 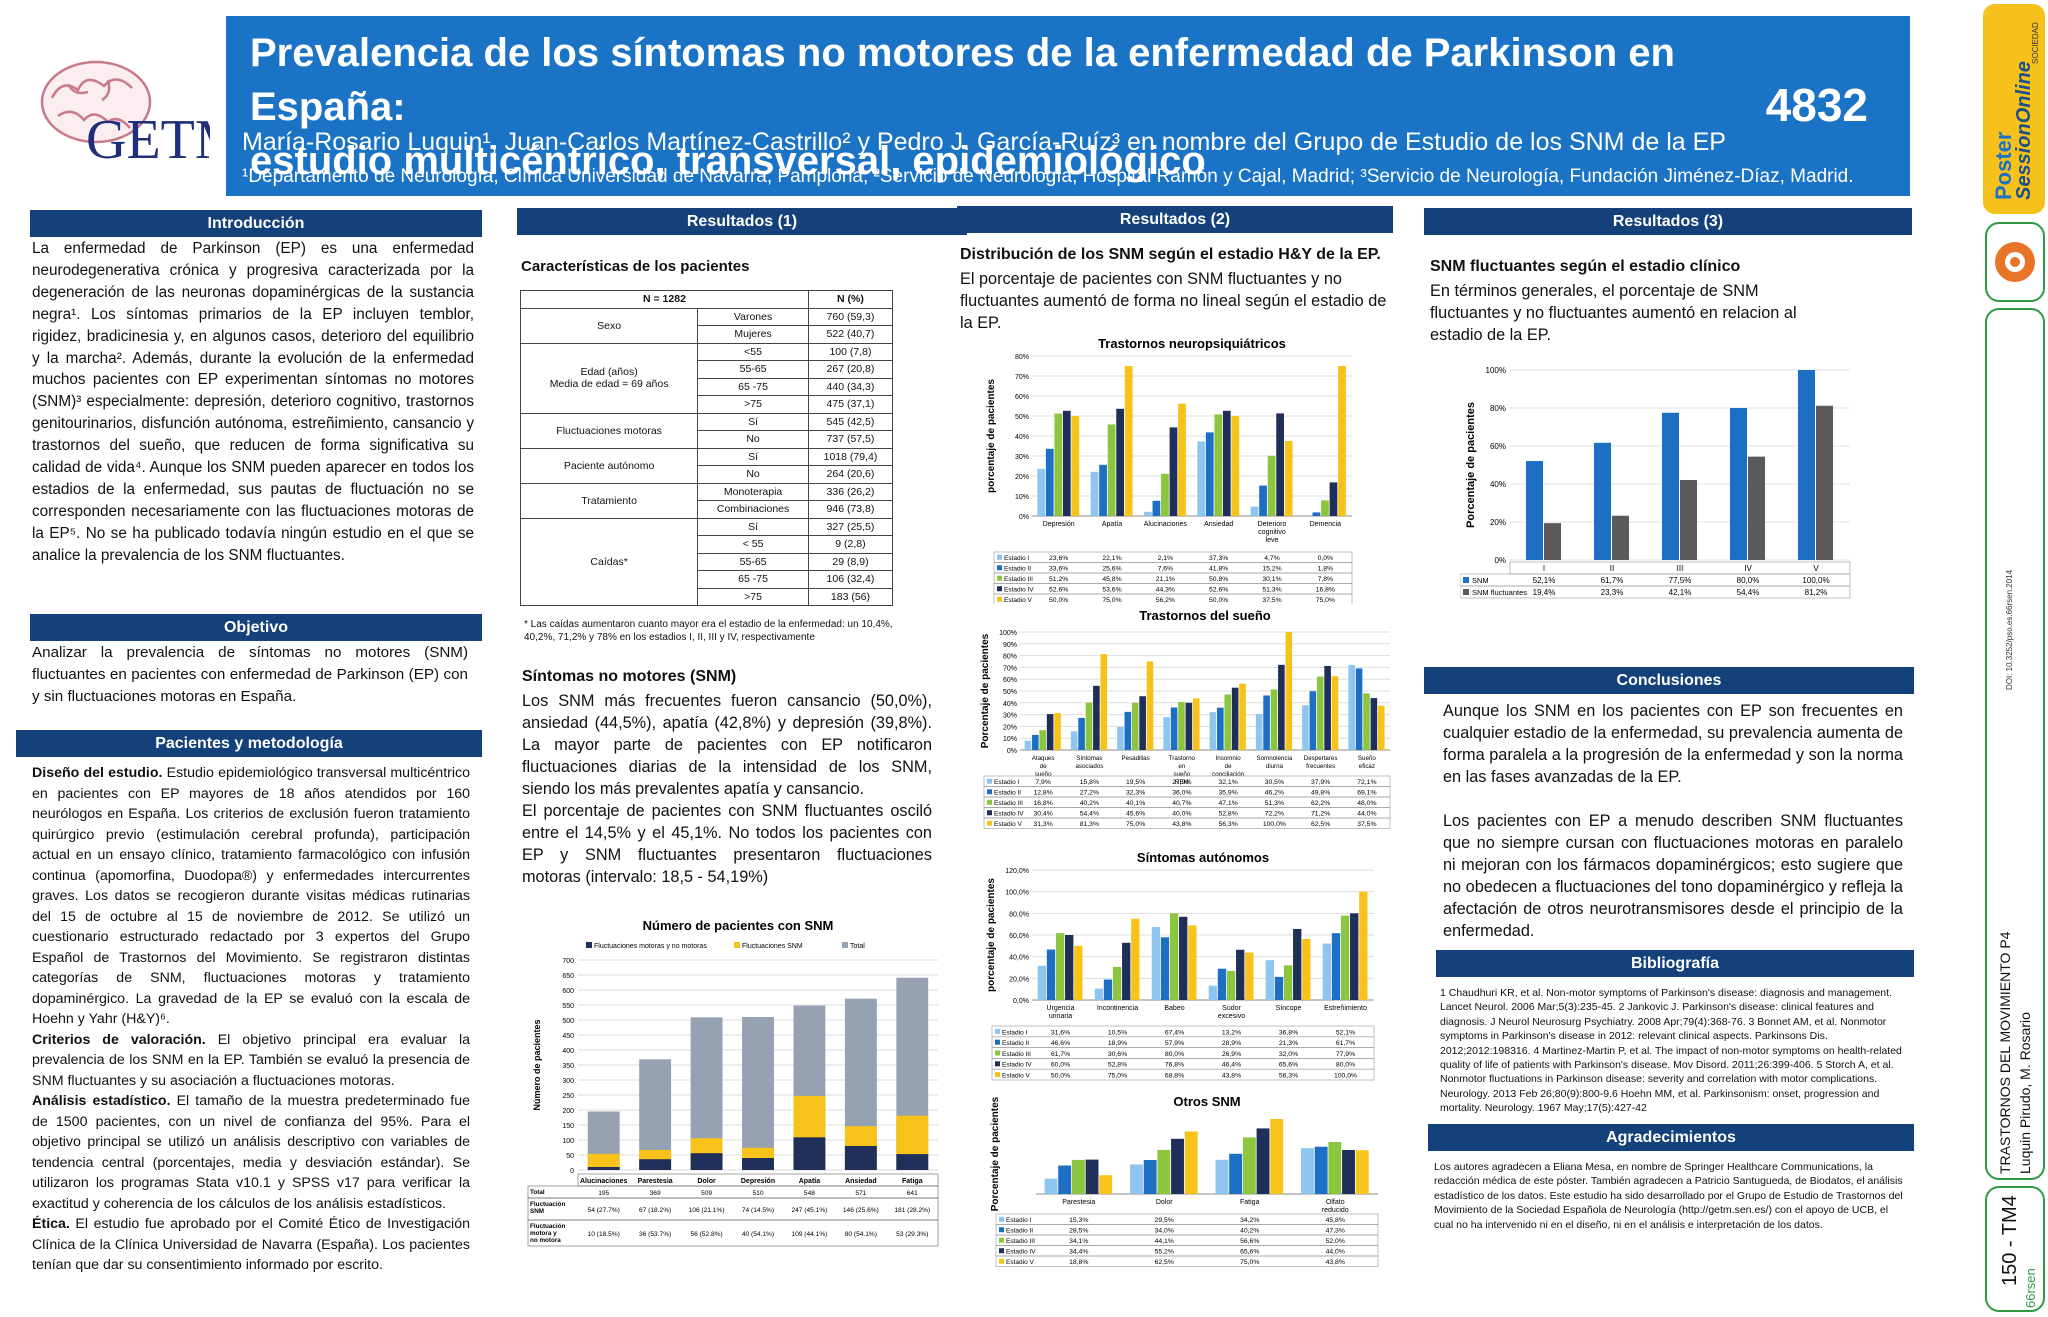 What do you see at coordinates (1164, 1231) in the screenshot?
I see `table-cell: 34,0%` at bounding box center [1164, 1231].